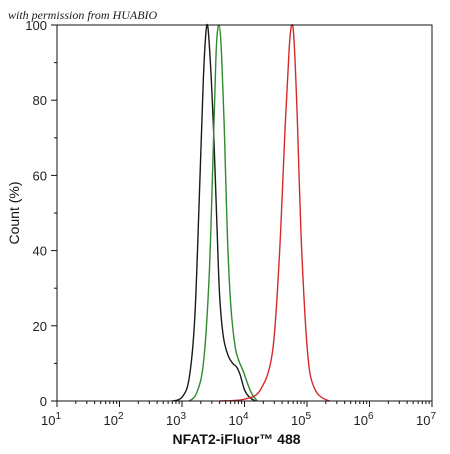 The height and width of the screenshot is (454, 450). I want to click on y-tick-label: 100, so click(36, 25).